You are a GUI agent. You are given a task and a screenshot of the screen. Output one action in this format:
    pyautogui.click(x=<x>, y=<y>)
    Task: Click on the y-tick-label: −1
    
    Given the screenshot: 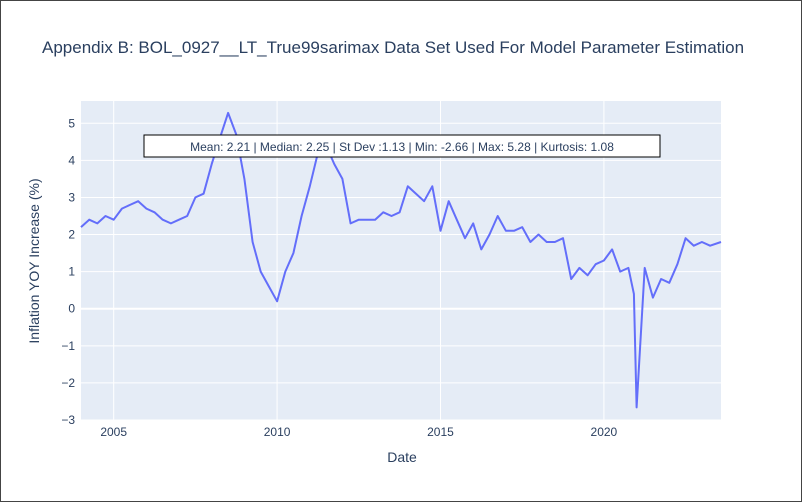 What is the action you would take?
    pyautogui.click(x=68, y=346)
    